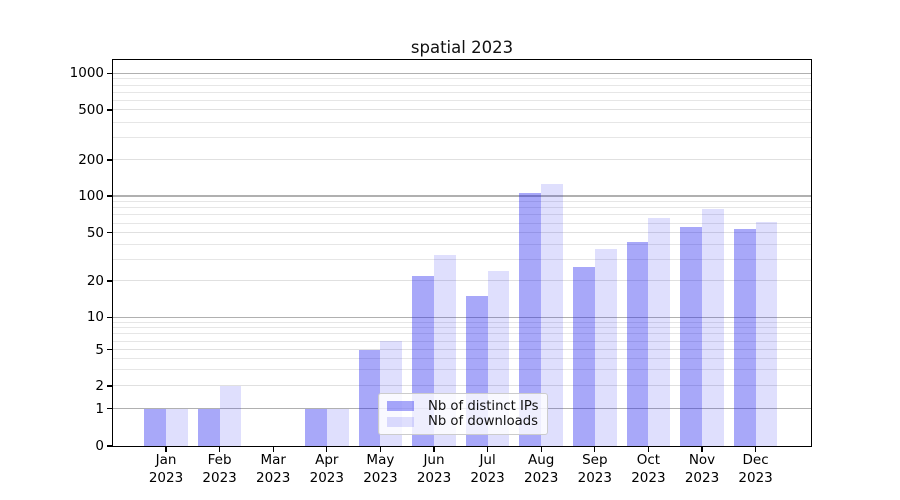 The height and width of the screenshot is (500, 900). I want to click on legend-label-distinct-ips: Nb of distinct IPs, so click(483, 406).